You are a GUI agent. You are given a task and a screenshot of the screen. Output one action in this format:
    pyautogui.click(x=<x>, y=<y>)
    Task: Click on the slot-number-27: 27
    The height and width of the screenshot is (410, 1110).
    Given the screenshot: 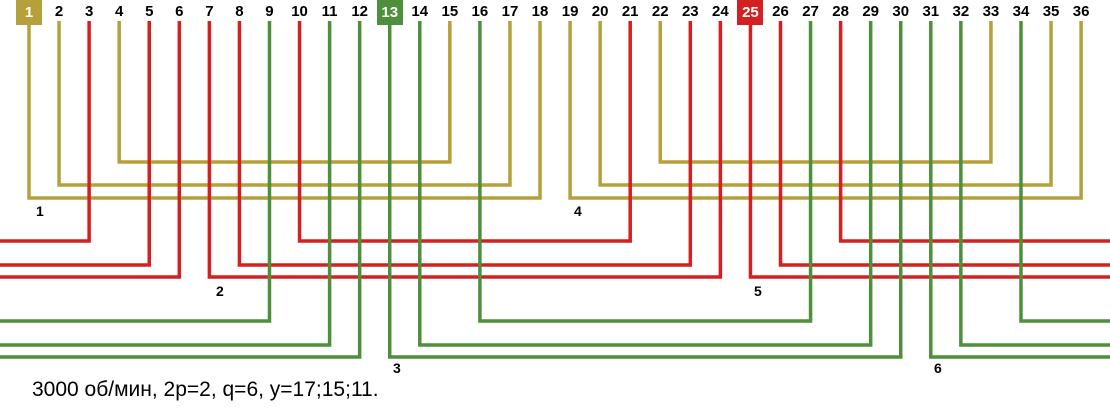 What is the action you would take?
    pyautogui.click(x=810, y=11)
    